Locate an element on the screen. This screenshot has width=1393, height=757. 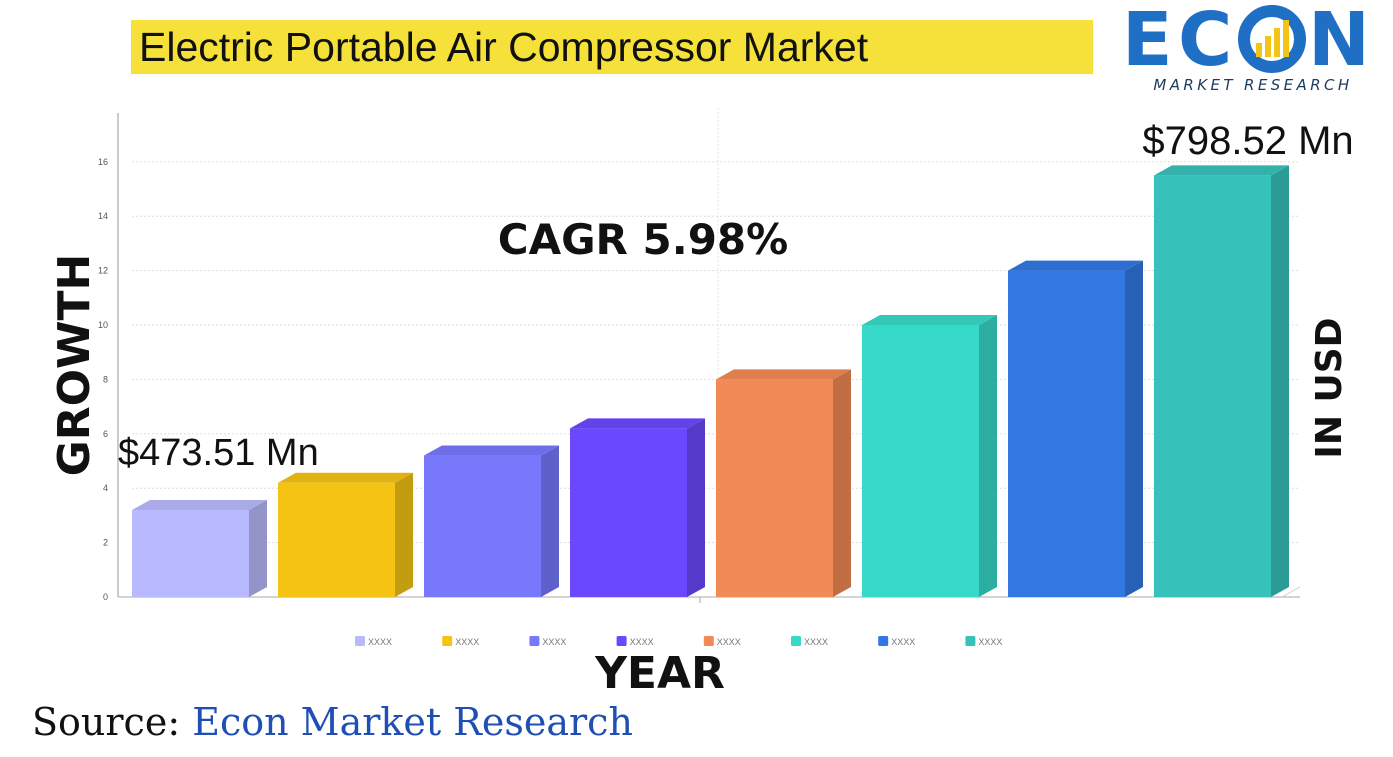
x-axis-title: YEAR is located at coordinates (660, 673).